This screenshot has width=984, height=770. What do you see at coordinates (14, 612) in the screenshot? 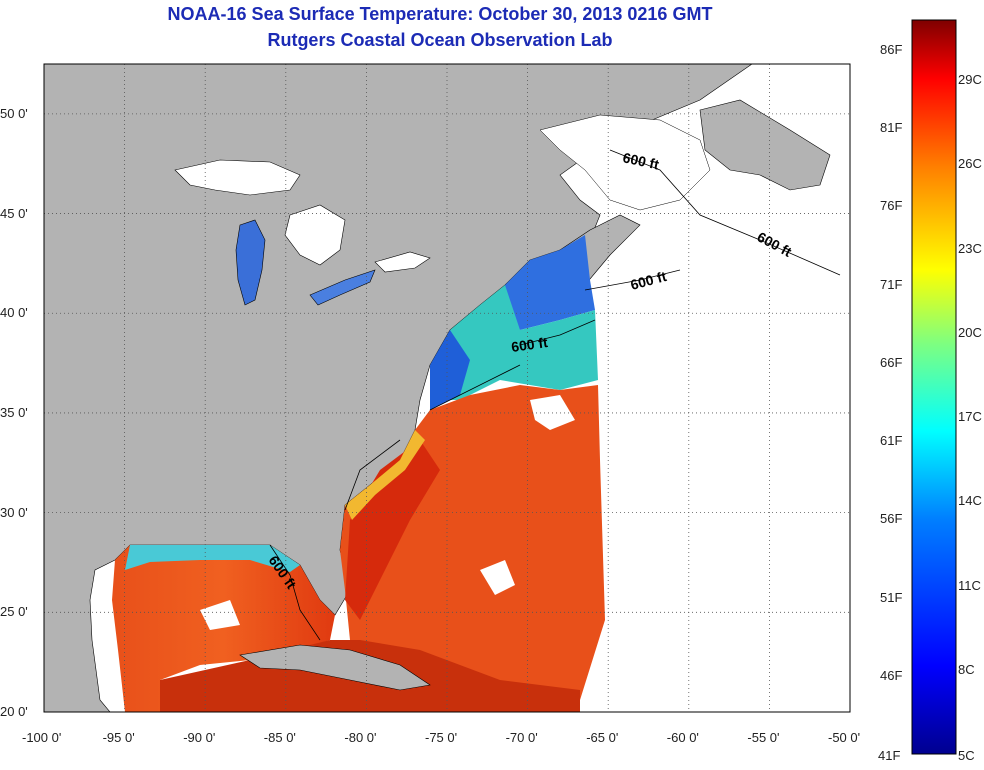
I see `latitude-tick-label: 25 0'` at bounding box center [14, 612].